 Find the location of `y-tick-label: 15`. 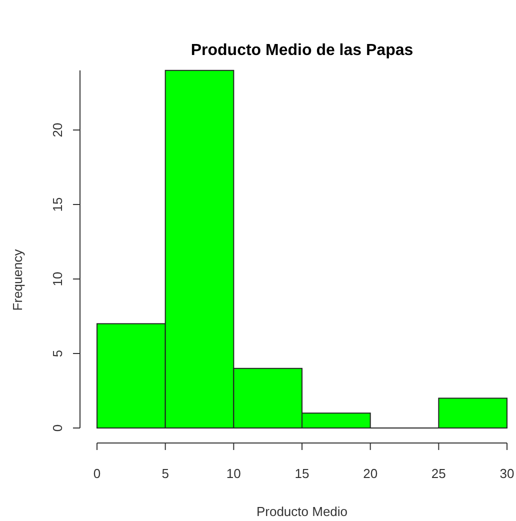

y-tick-label: 15 is located at coordinates (57, 204).